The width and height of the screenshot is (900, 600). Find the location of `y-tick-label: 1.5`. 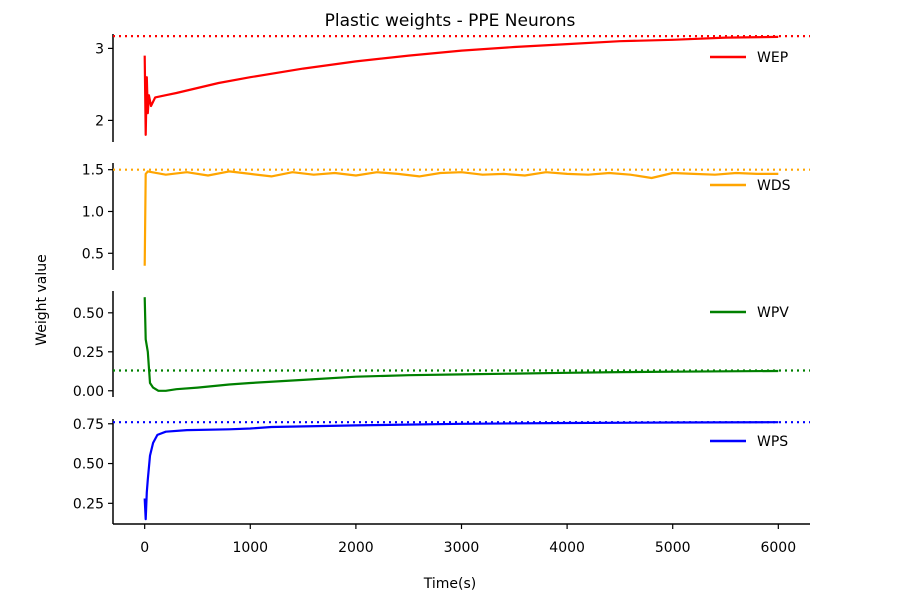

y-tick-label: 1.5 is located at coordinates (93, 171).